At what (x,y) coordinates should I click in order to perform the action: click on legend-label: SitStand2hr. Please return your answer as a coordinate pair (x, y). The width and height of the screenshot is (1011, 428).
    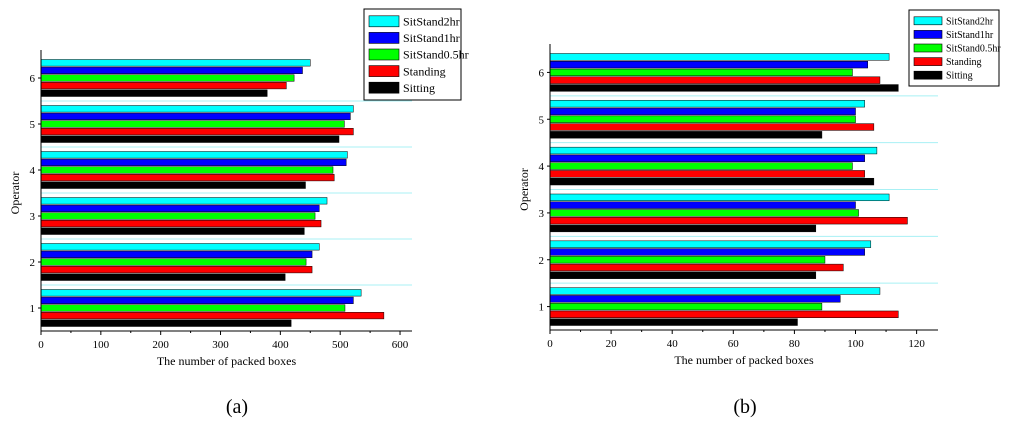
    Looking at the image, I should click on (970, 21).